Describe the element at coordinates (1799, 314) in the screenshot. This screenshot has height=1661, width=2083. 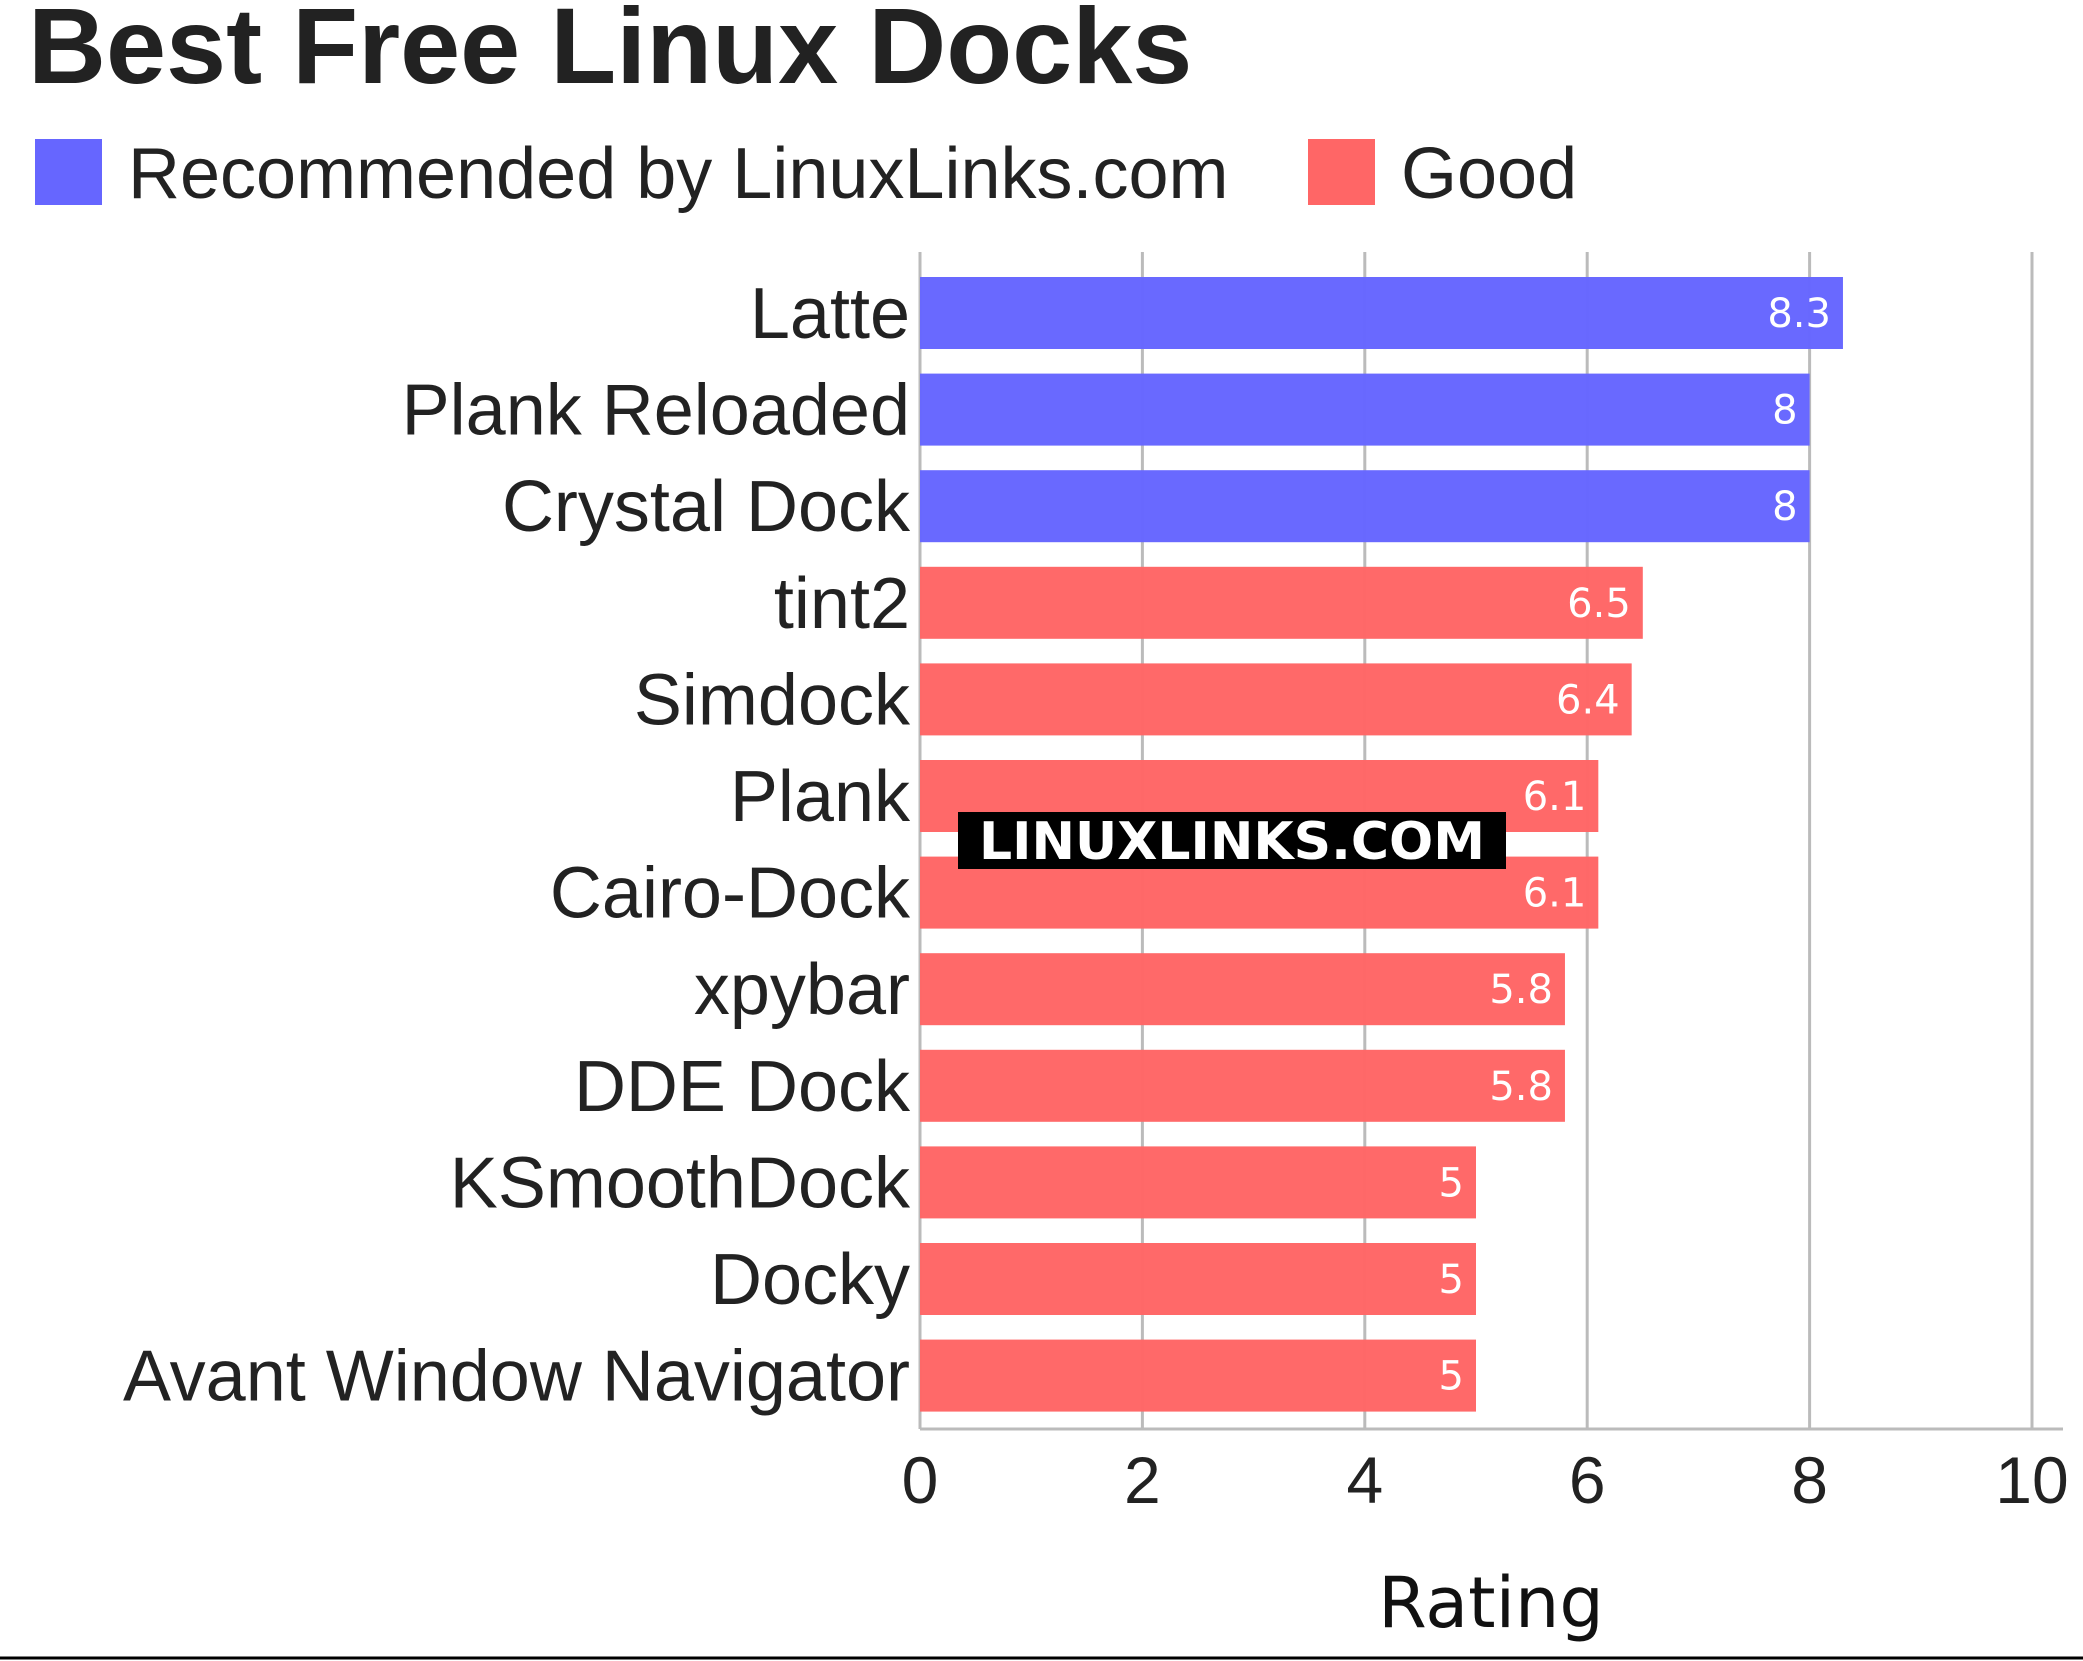
I see `bar-value-label: 8.3` at that location.